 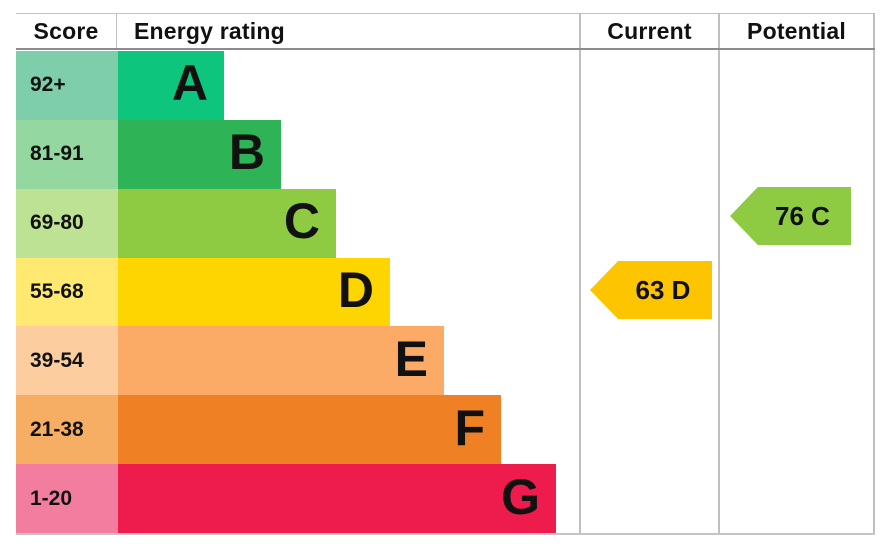 What do you see at coordinates (796, 30) in the screenshot?
I see `potential-header: Potential` at bounding box center [796, 30].